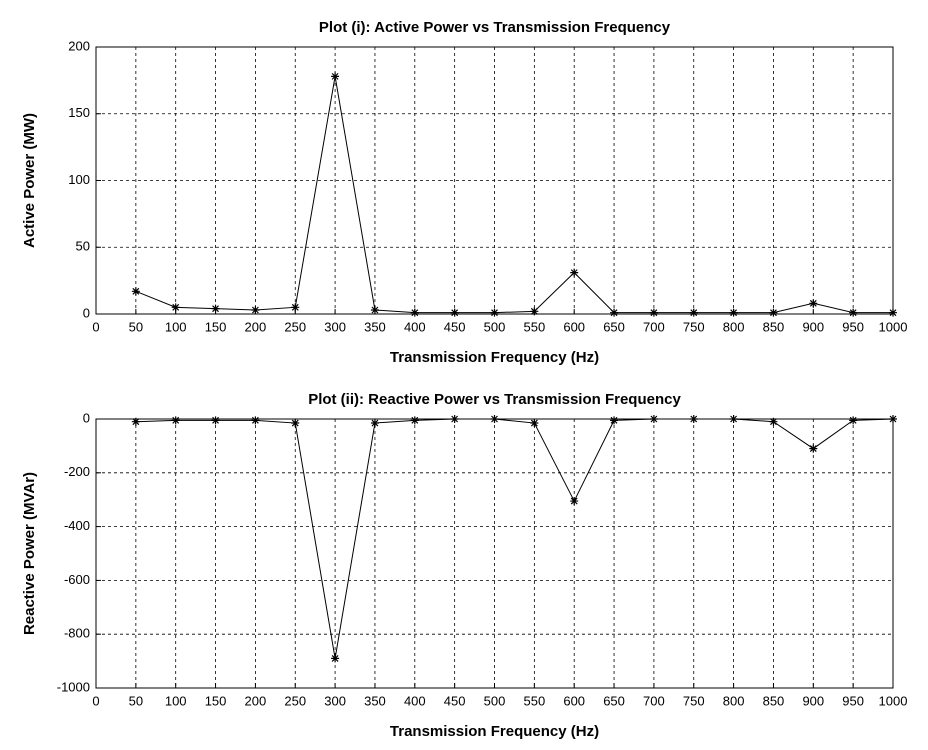 This screenshot has width=928, height=750. I want to click on y-tick-label: -1000, so click(73, 686).